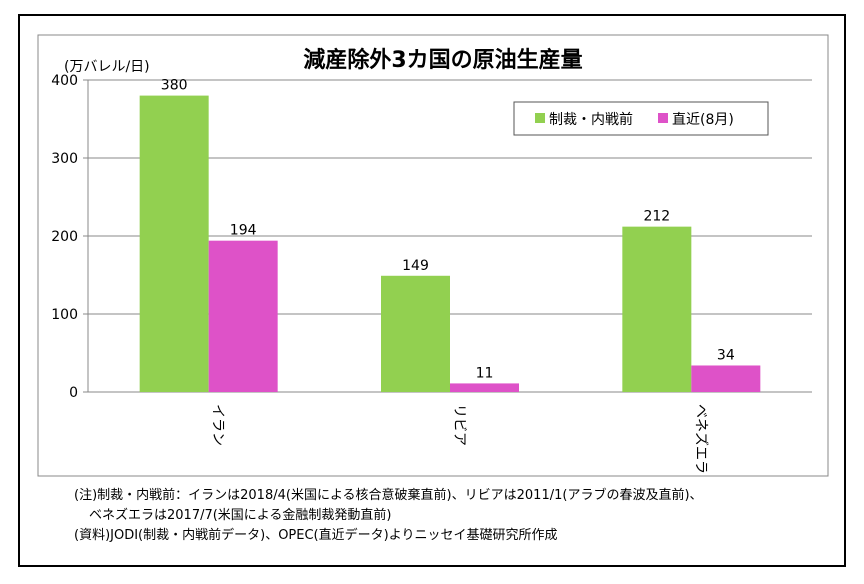 Image resolution: width=864 pixels, height=584 pixels. I want to click on y-axis-ticks: 0 100 200 300 400, so click(69, 237).